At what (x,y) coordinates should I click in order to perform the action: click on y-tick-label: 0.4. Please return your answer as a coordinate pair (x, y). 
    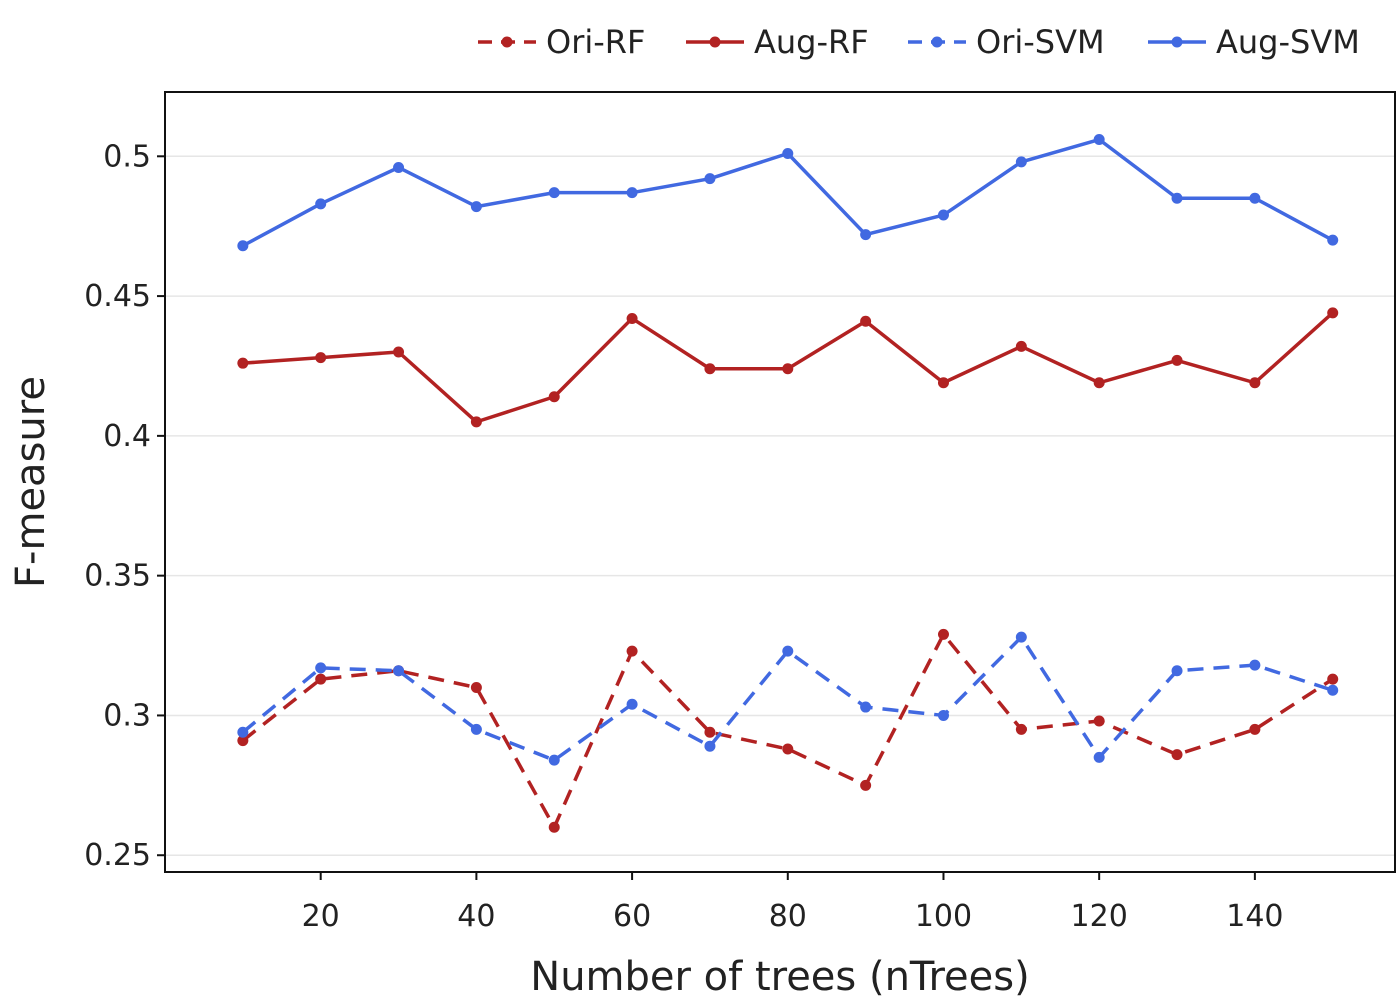
    Looking at the image, I should click on (127, 436).